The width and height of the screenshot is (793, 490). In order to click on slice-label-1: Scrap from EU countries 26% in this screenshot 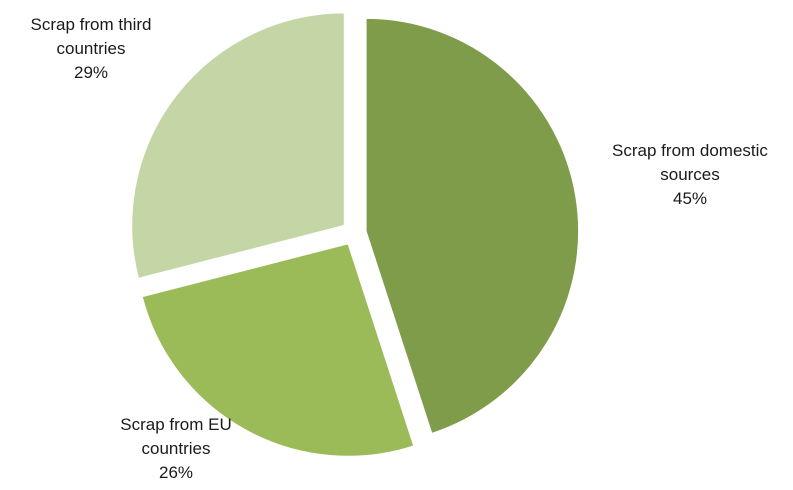, I will do `click(175, 448)`.